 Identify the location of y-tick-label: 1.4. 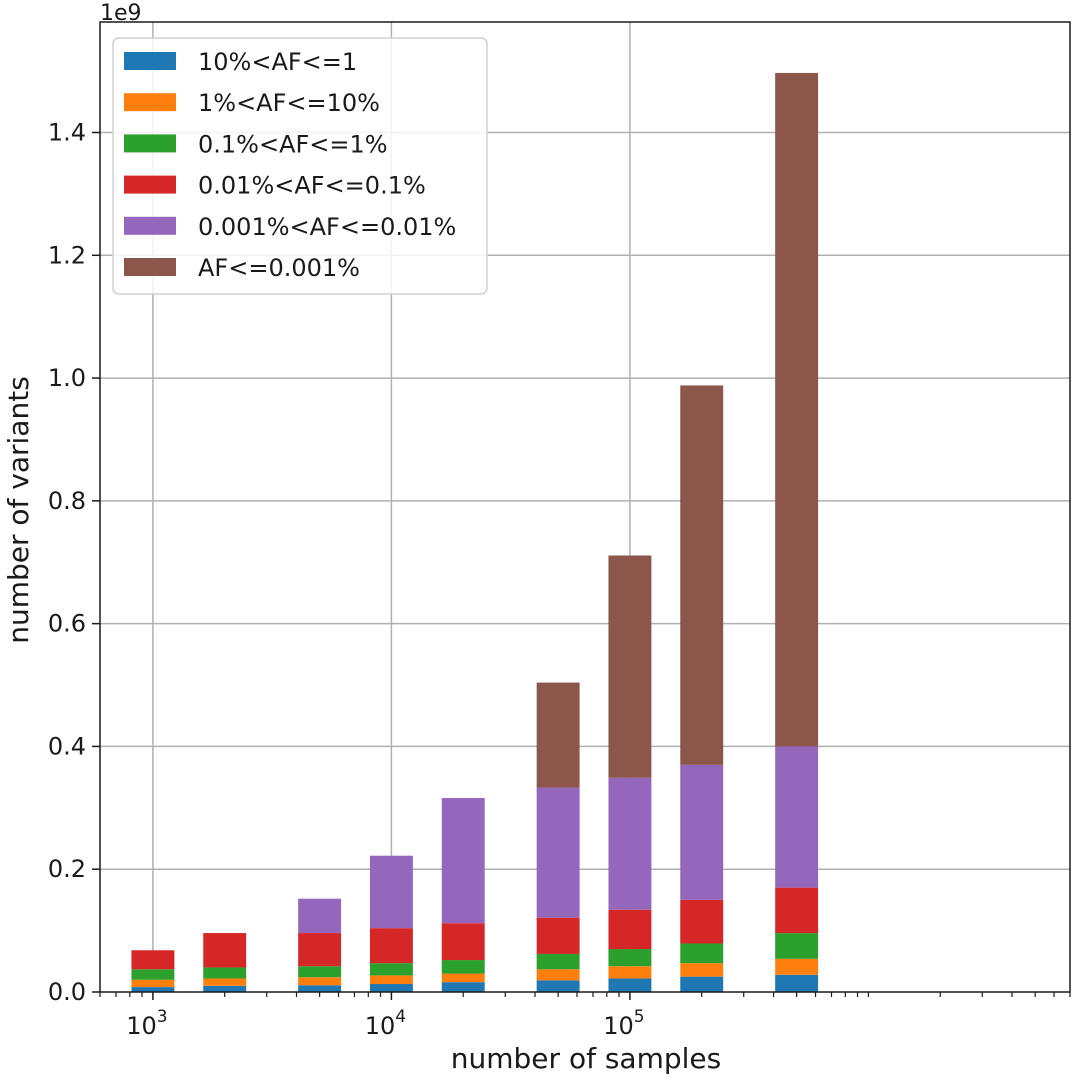
(67, 133).